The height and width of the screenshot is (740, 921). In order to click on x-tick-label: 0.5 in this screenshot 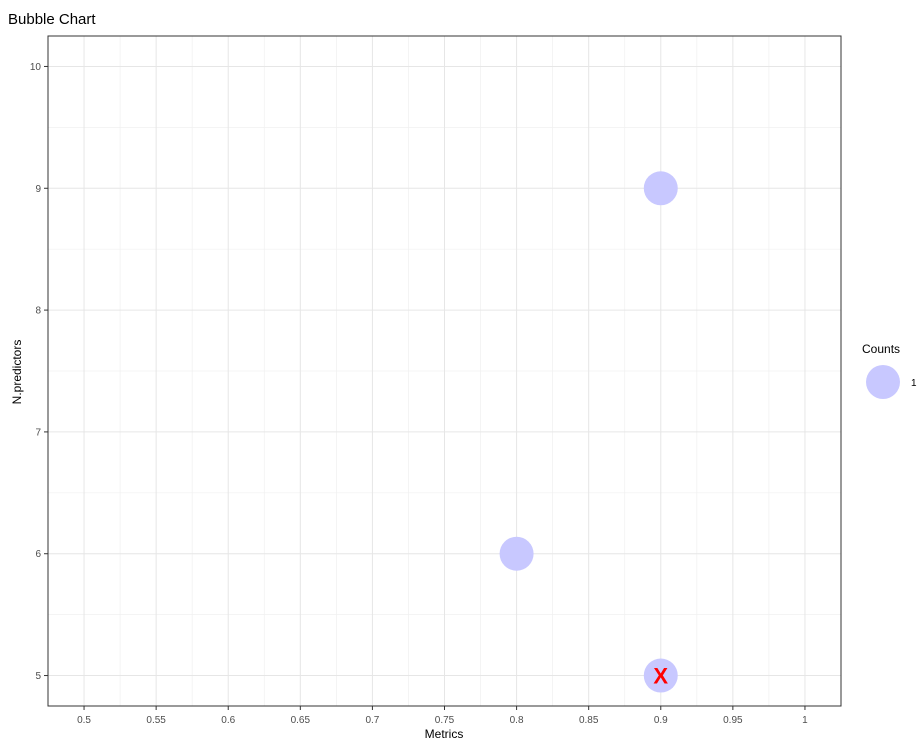, I will do `click(84, 720)`.